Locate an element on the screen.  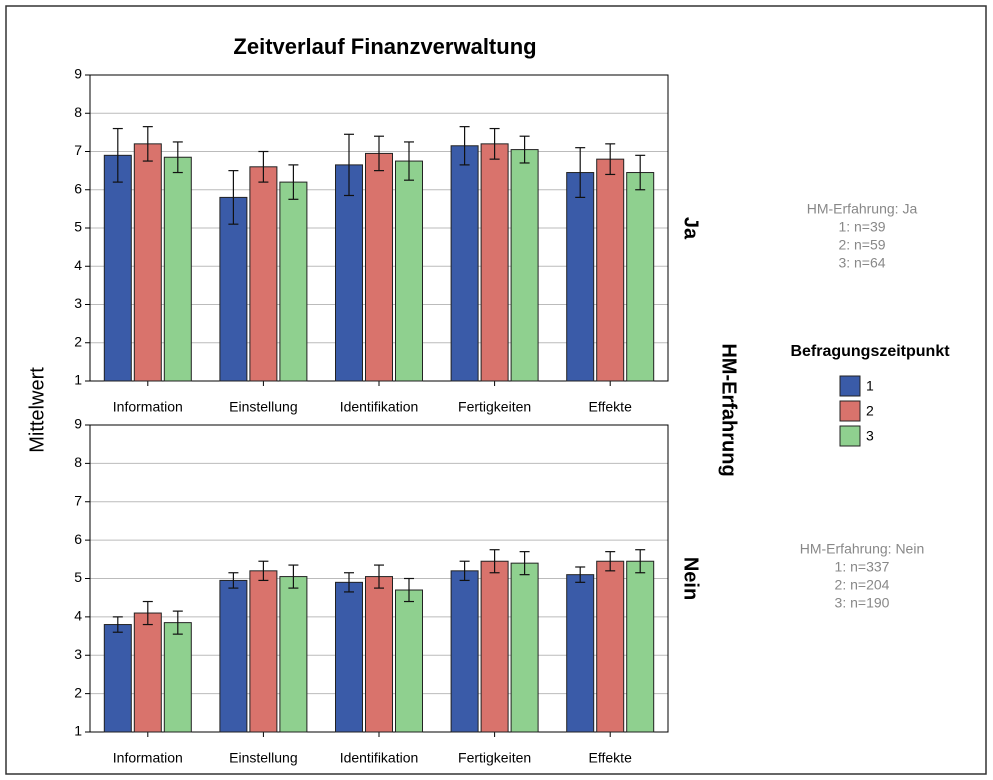
note: HM-Erfahrung: Ja is located at coordinates (862, 209).